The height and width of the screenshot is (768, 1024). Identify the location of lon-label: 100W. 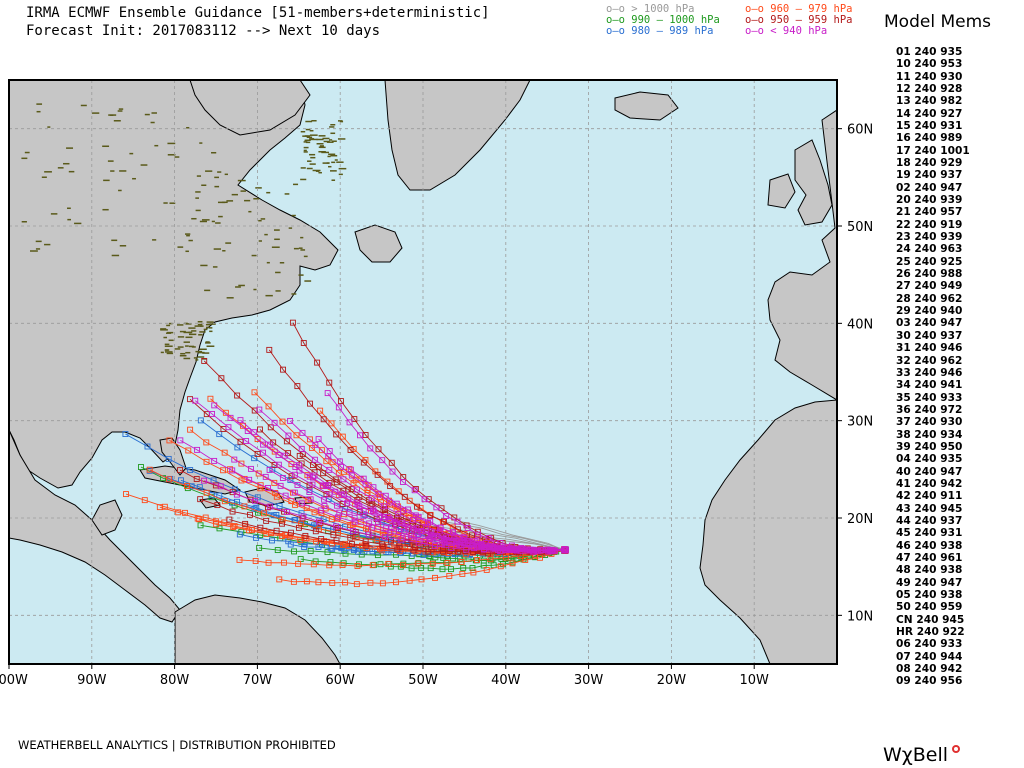
(14, 680).